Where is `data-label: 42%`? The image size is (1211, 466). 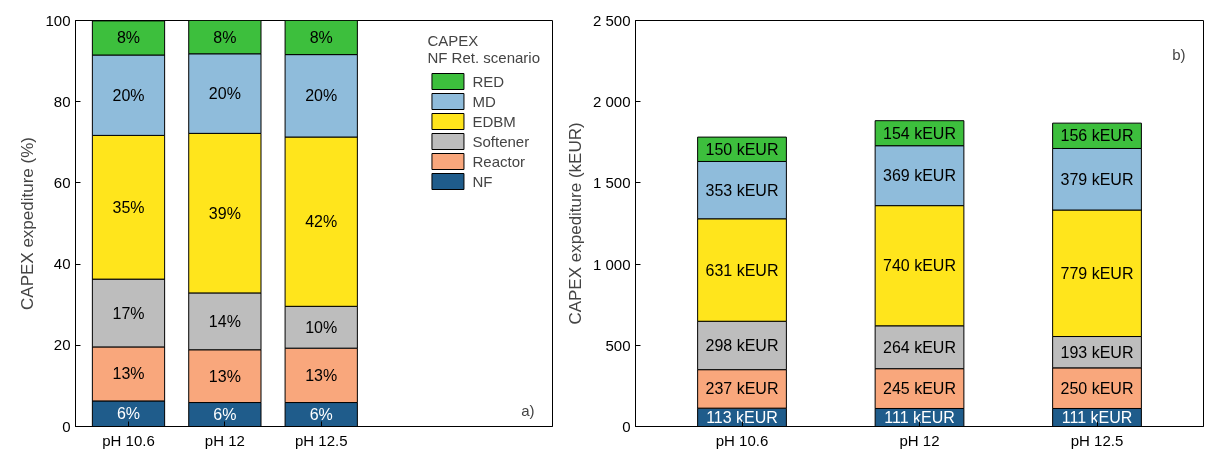 data-label: 42% is located at coordinates (321, 222).